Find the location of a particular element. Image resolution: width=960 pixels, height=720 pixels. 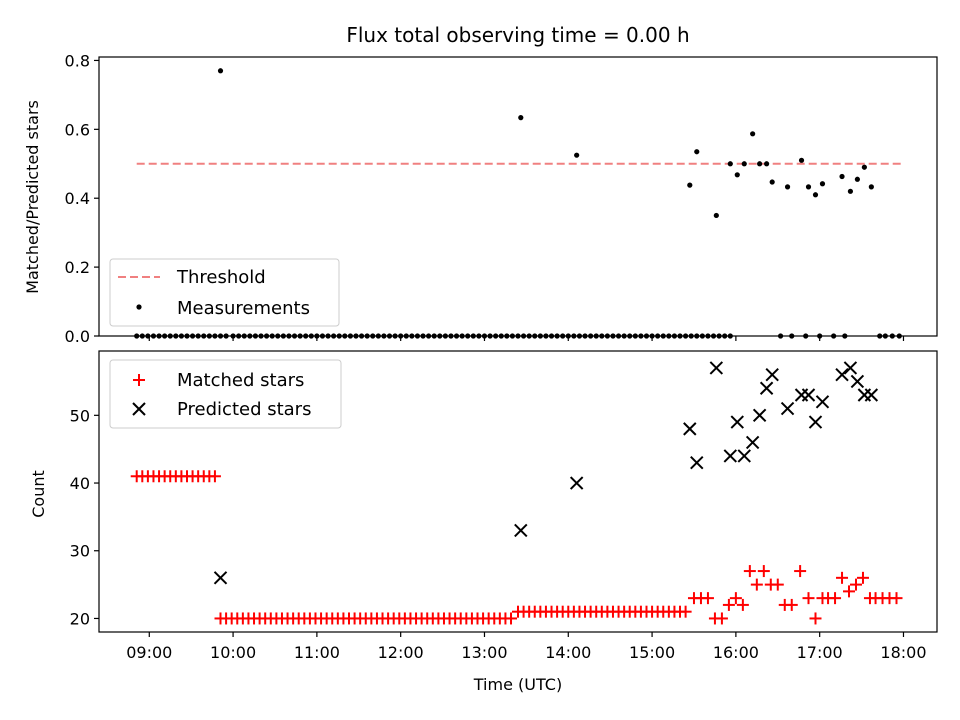

bottom-y-tick-label: 30 is located at coordinates (80, 551).